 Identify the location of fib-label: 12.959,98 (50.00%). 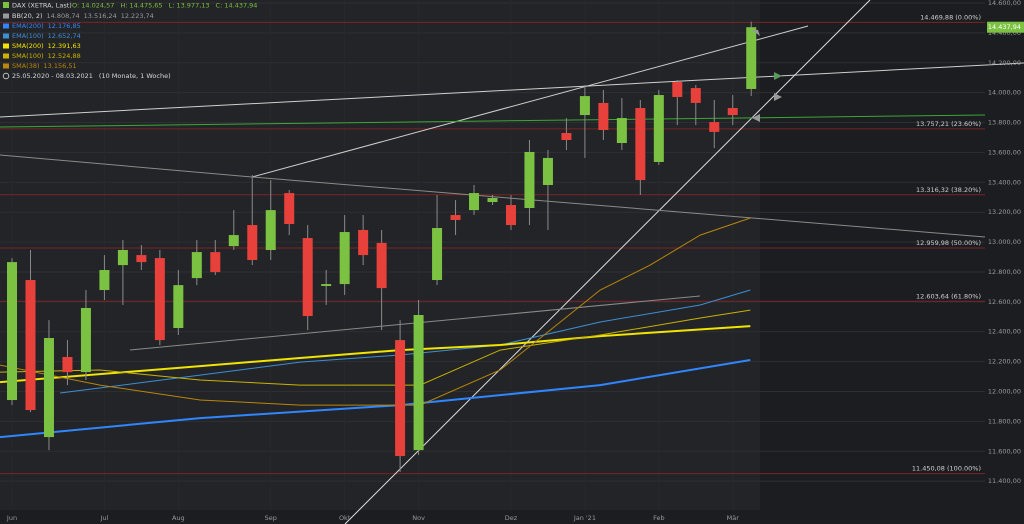
(948, 243).